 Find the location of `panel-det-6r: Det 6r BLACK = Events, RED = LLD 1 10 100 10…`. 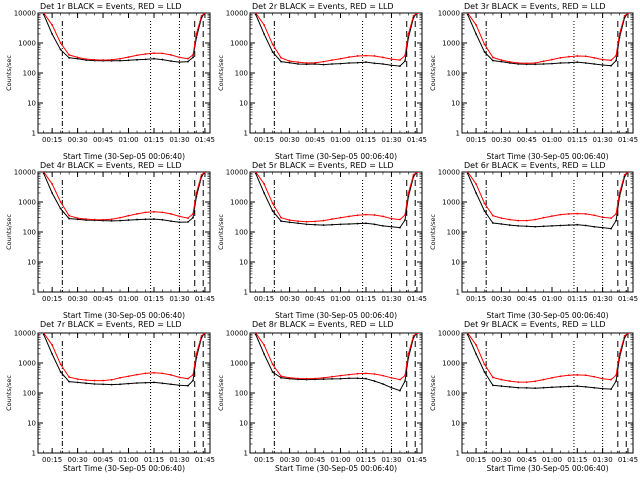

panel-det-6r: Det 6r BLACK = Events, RED = LLD 1 10 100 10… is located at coordinates (533, 240).